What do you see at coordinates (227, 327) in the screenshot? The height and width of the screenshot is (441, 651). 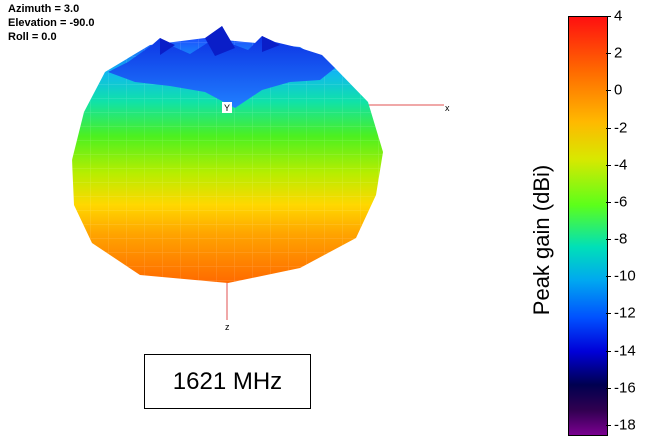 I see `z-axis-label: z` at bounding box center [227, 327].